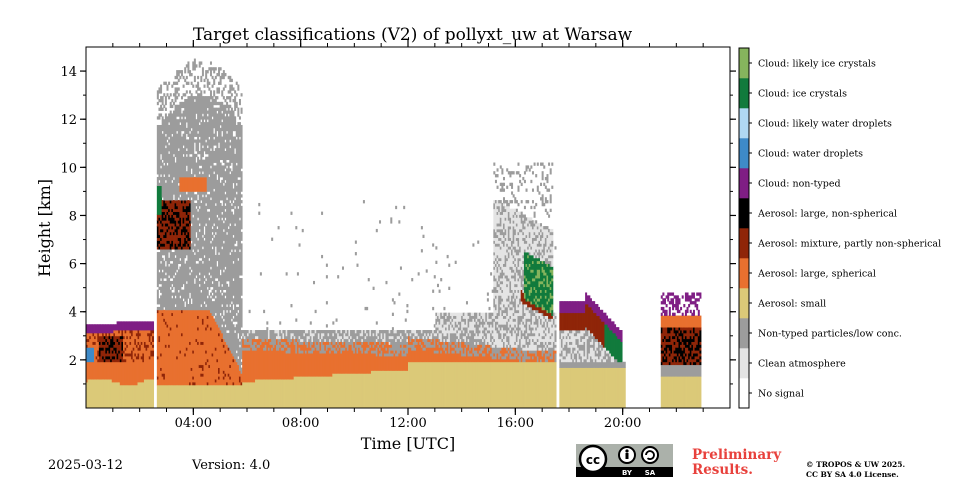 The height and width of the screenshot is (481, 960). Describe the element at coordinates (622, 423) in the screenshot. I see `x-tick-label: 20:00` at that location.